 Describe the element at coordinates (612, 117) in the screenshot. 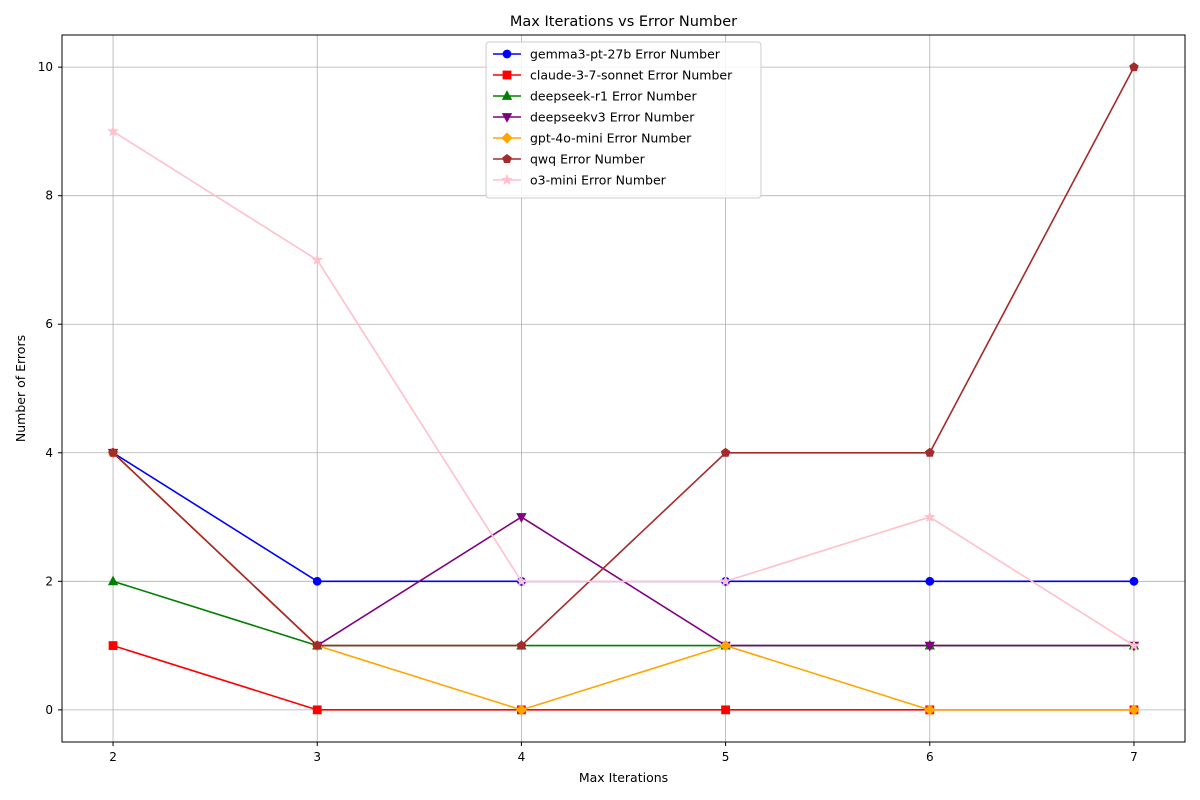

I see `legend-label: deepseekv3 Error Number` at that location.